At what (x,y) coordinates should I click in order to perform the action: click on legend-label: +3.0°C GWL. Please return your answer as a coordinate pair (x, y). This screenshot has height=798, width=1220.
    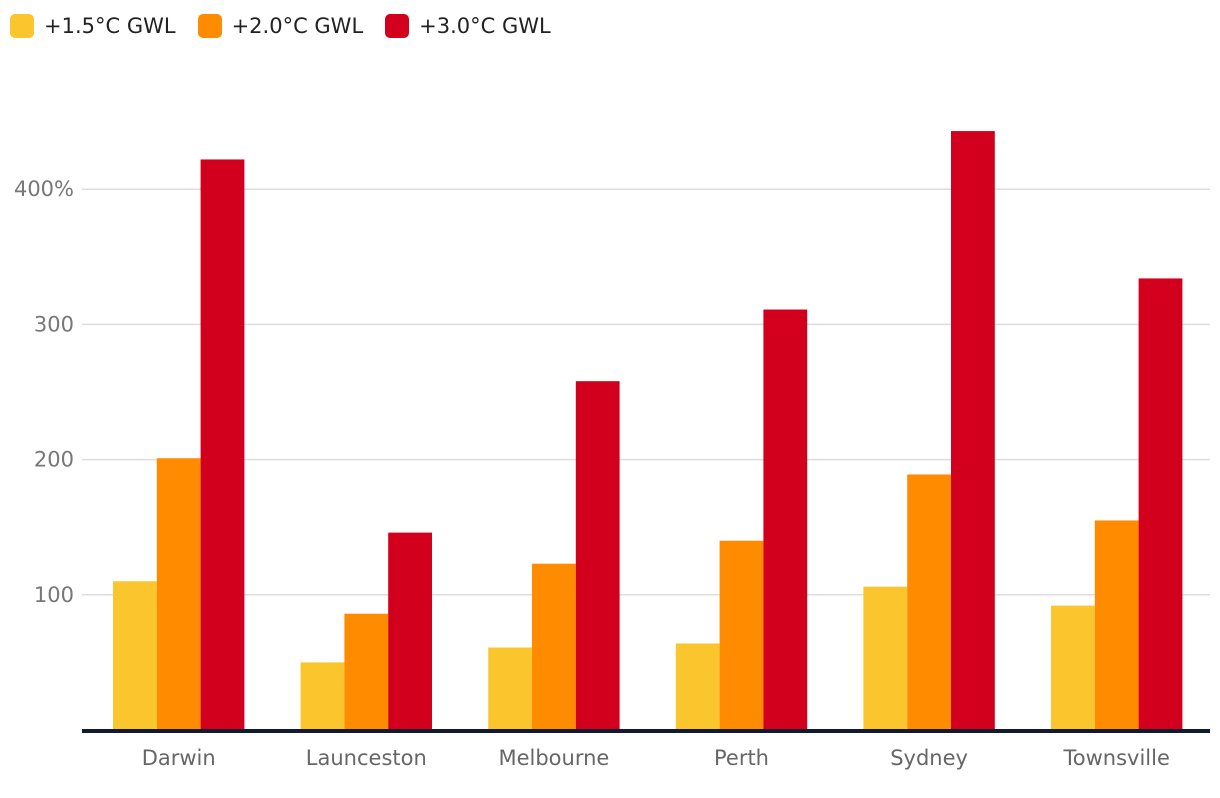
    Looking at the image, I should click on (485, 26).